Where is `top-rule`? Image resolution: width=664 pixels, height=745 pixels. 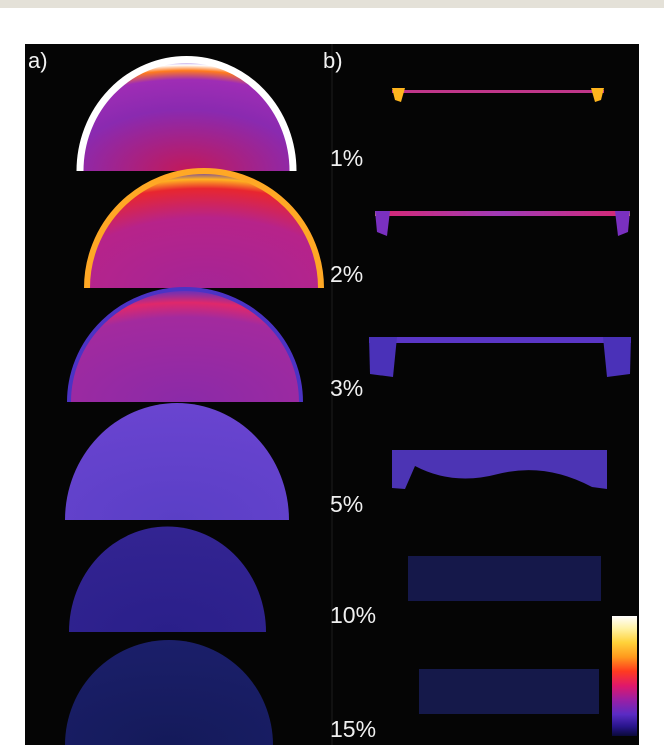 top-rule is located at coordinates (332, 4).